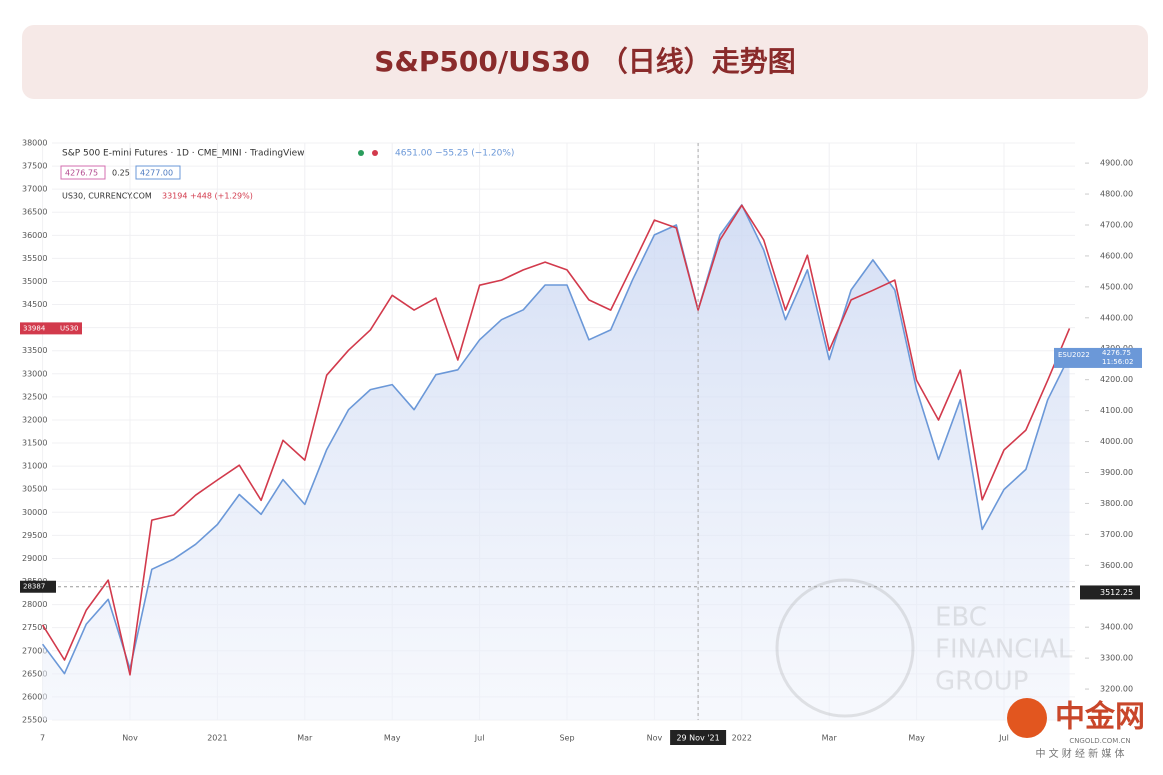 The image size is (1163, 775). What do you see at coordinates (107, 196) in the screenshot?
I see `legend-entry: US30, CURRENCY.COM` at bounding box center [107, 196].